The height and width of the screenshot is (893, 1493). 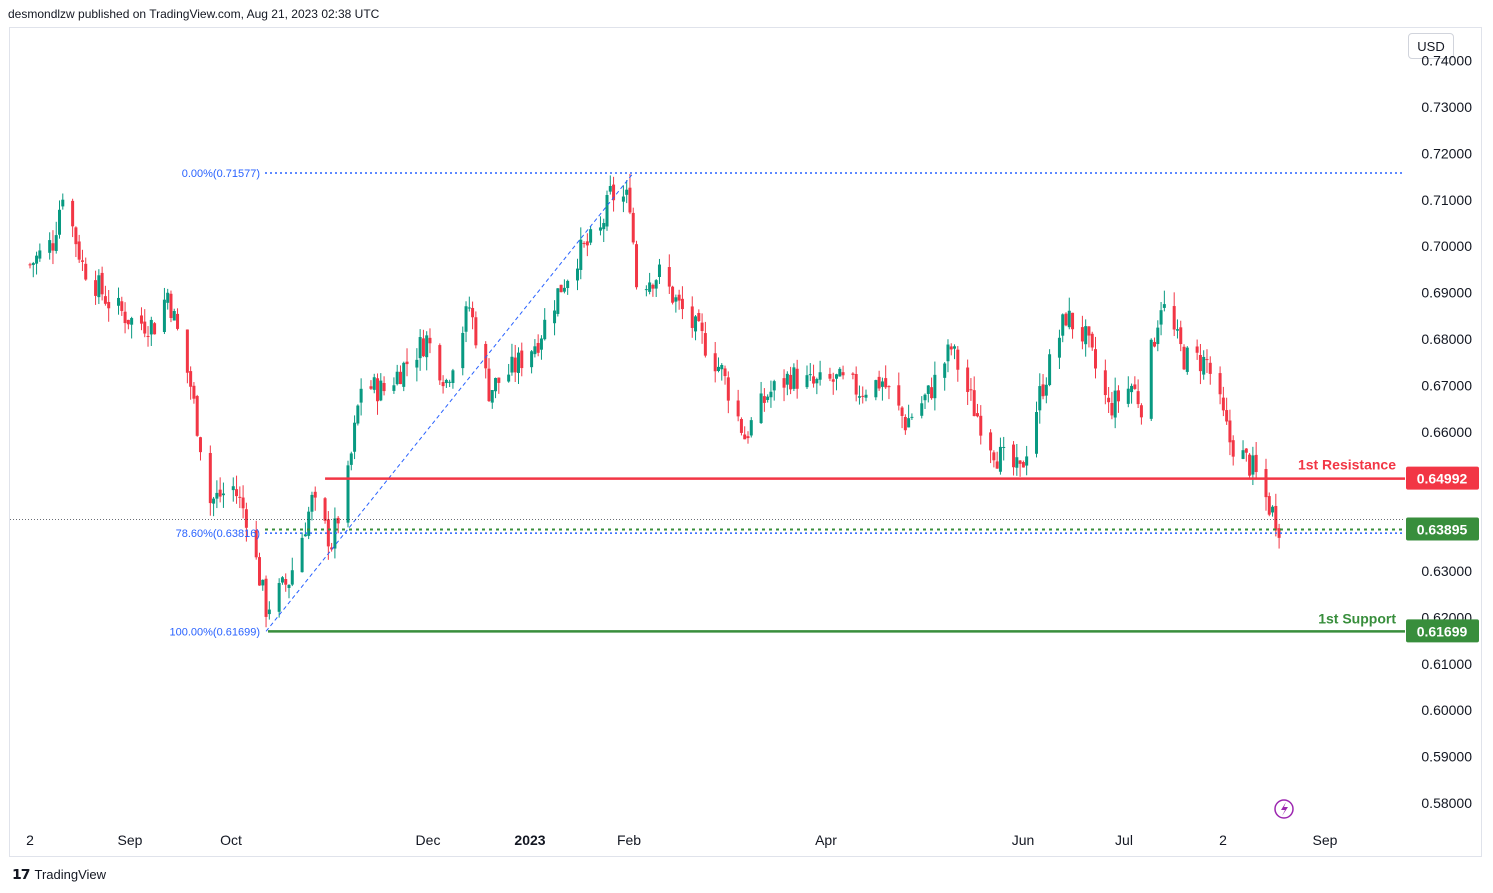 I want to click on lightning-icon, so click(x=1284, y=809).